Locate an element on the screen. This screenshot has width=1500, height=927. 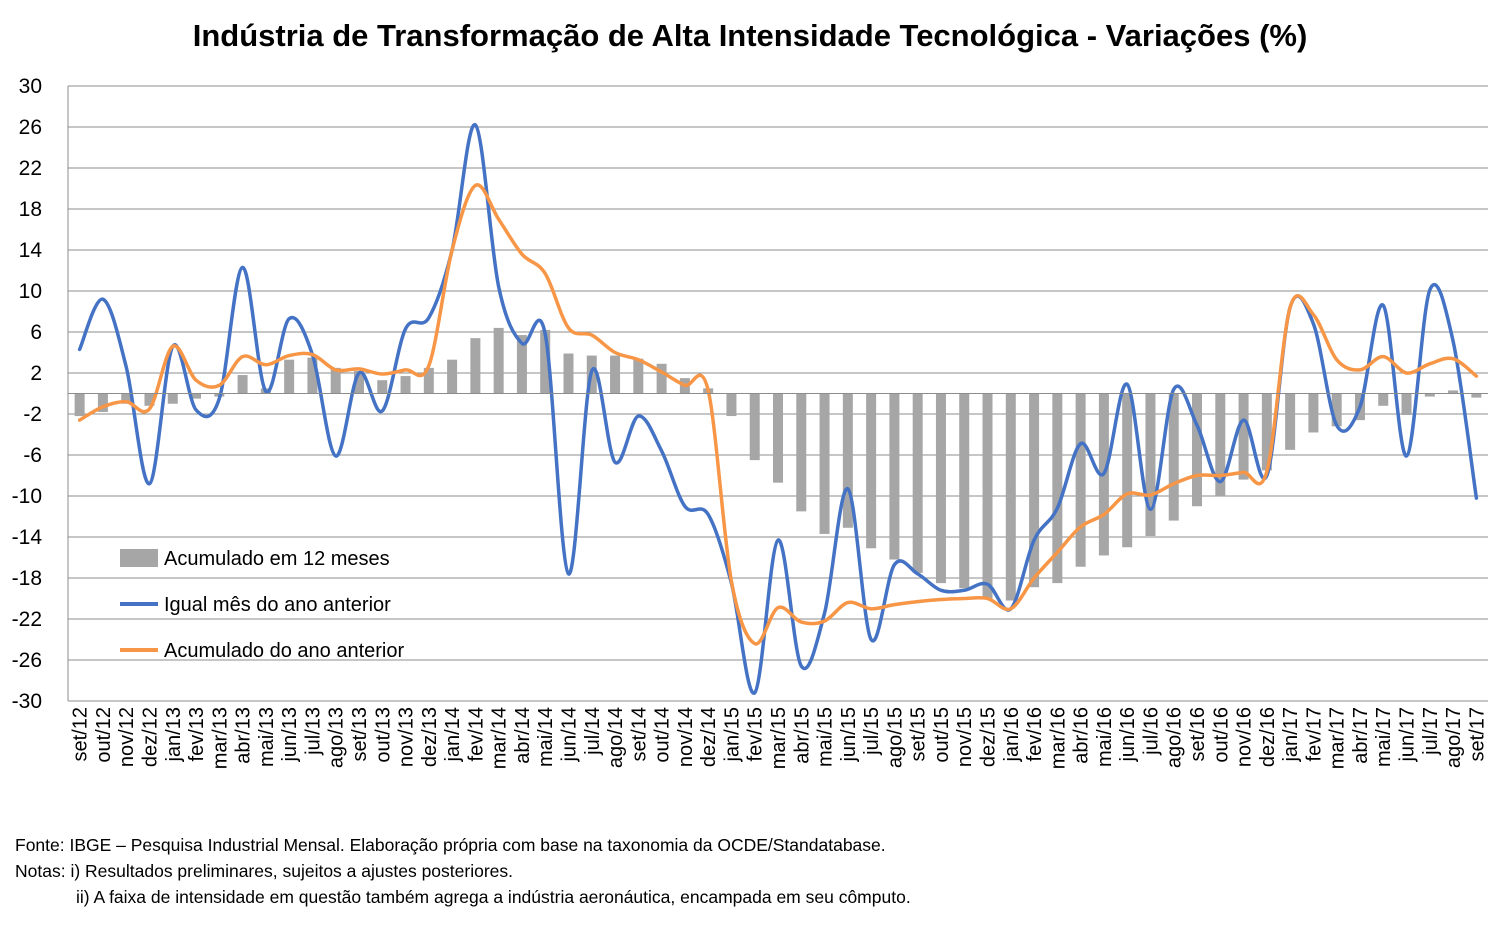
x-tick-label: out/16 is located at coordinates (1221, 735).